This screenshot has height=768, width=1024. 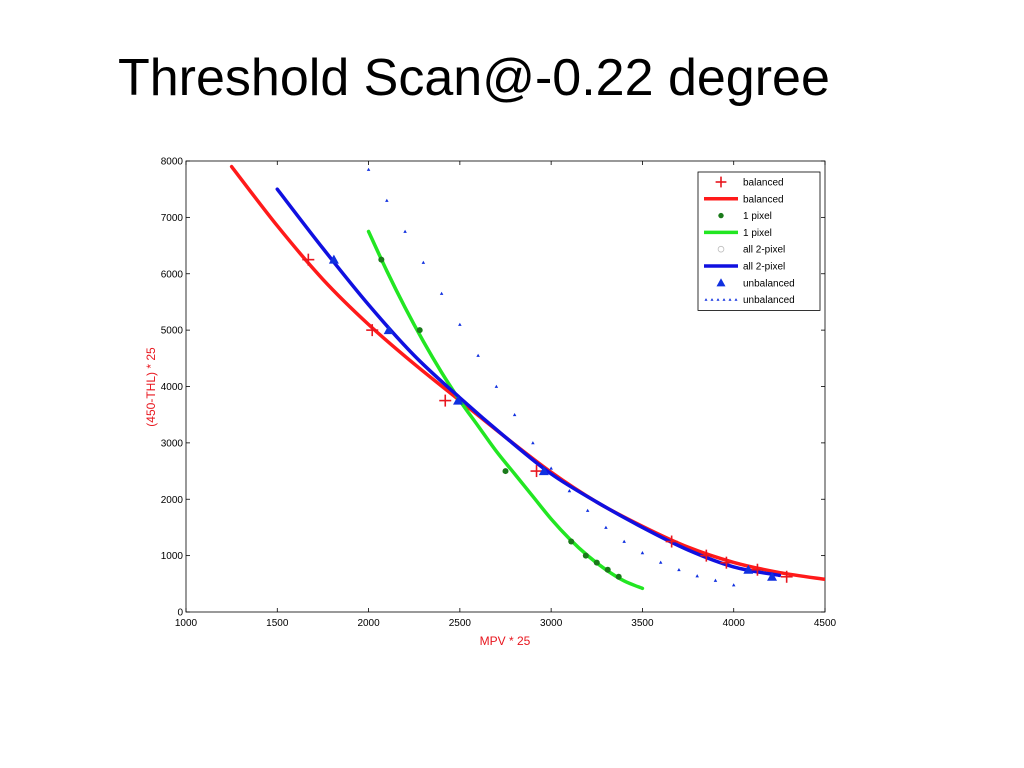 I want to click on x-axis-title: MPV * 25, so click(x=505, y=641).